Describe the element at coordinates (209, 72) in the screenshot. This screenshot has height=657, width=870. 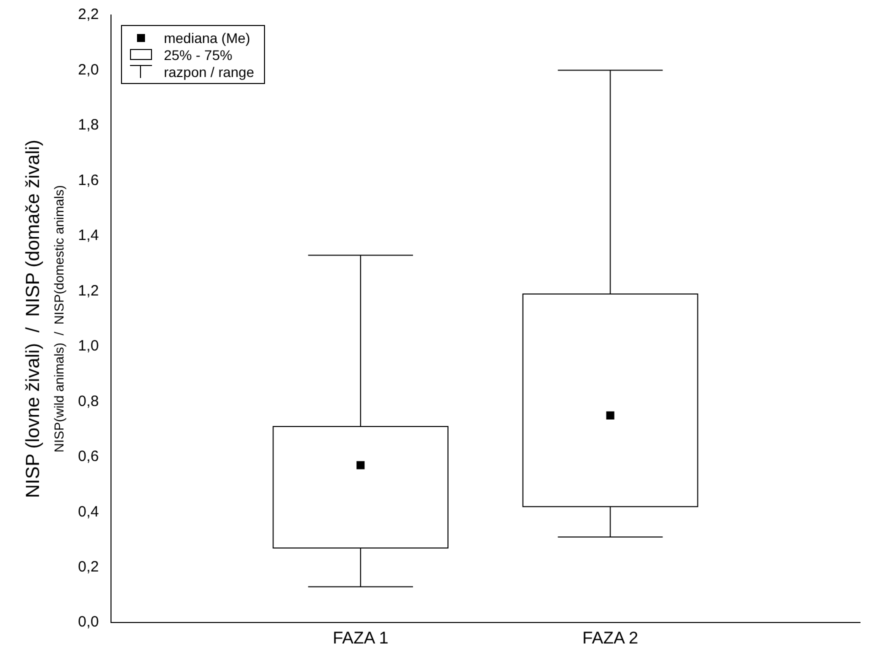
I see `annotation: razpon / range` at that location.